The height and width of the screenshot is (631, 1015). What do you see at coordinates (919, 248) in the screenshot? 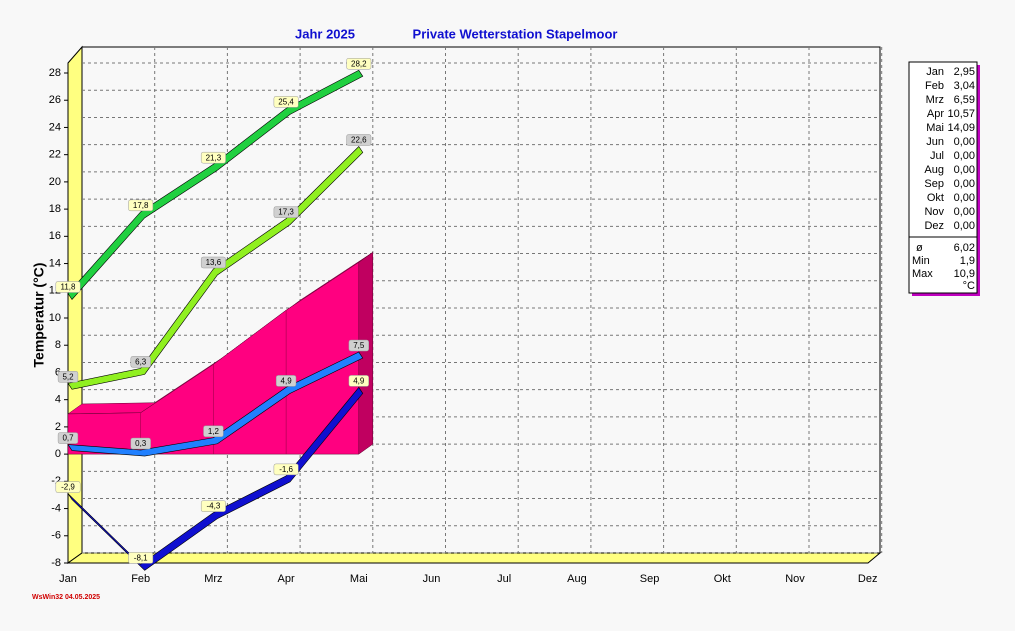
I see `summary-label: ø` at bounding box center [919, 248].